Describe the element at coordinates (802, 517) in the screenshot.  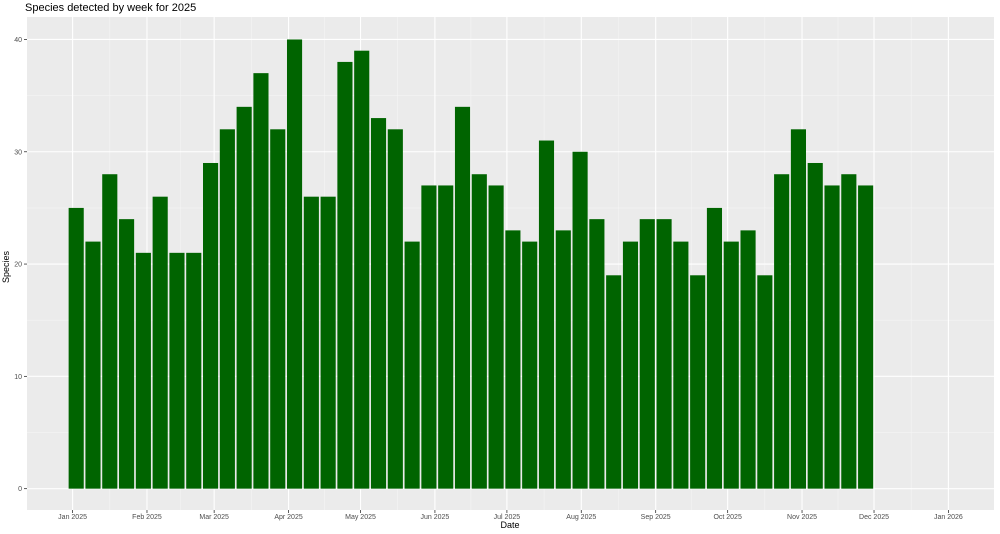
I see `x-tick-label: Nov 2025` at that location.